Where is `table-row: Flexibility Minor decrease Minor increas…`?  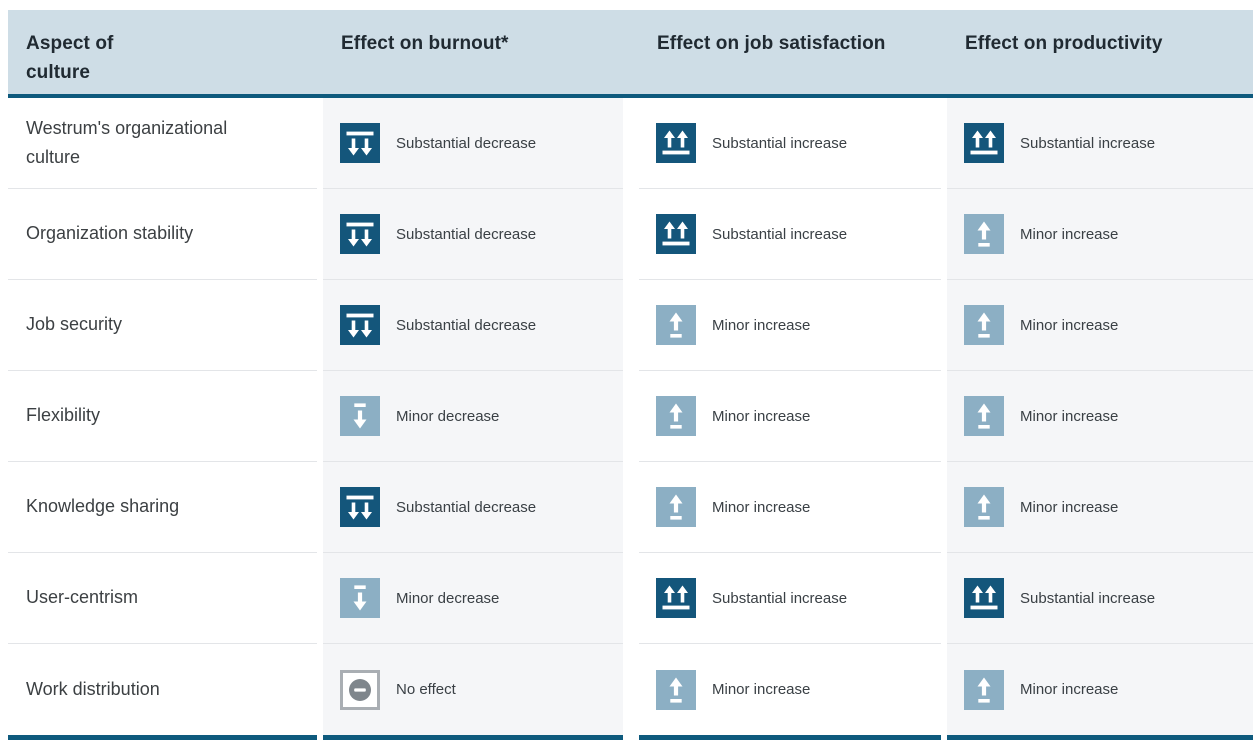
table-row: Flexibility Minor decrease Minor increas… is located at coordinates (630, 416).